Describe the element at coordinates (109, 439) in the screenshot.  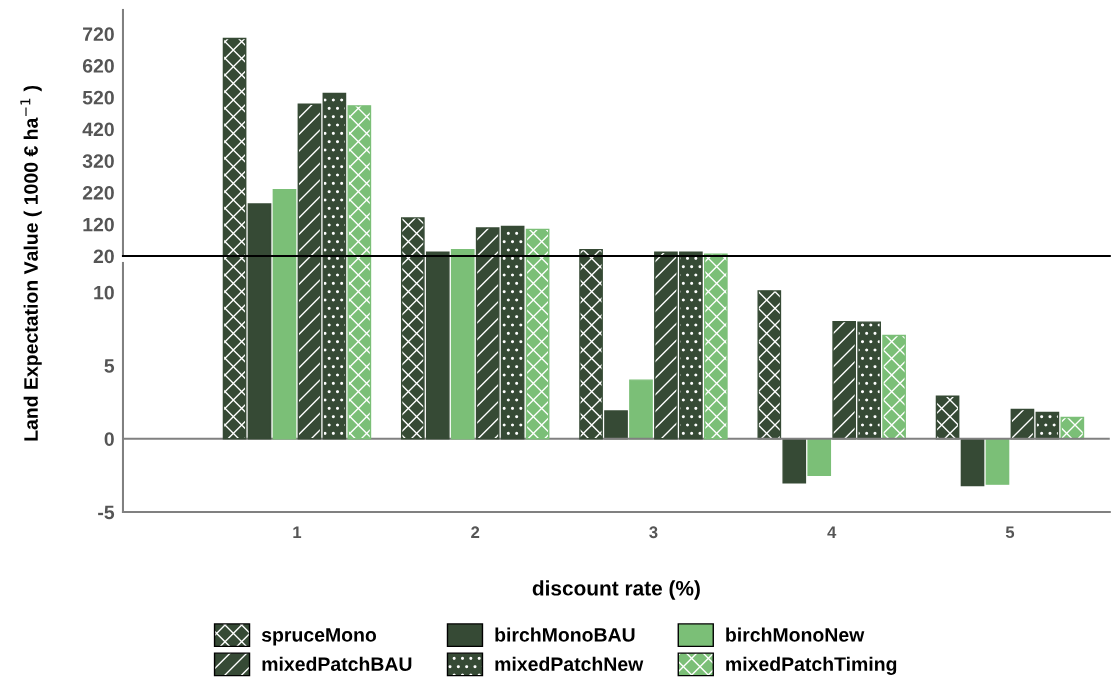
I see `y-tick-label: 0` at that location.